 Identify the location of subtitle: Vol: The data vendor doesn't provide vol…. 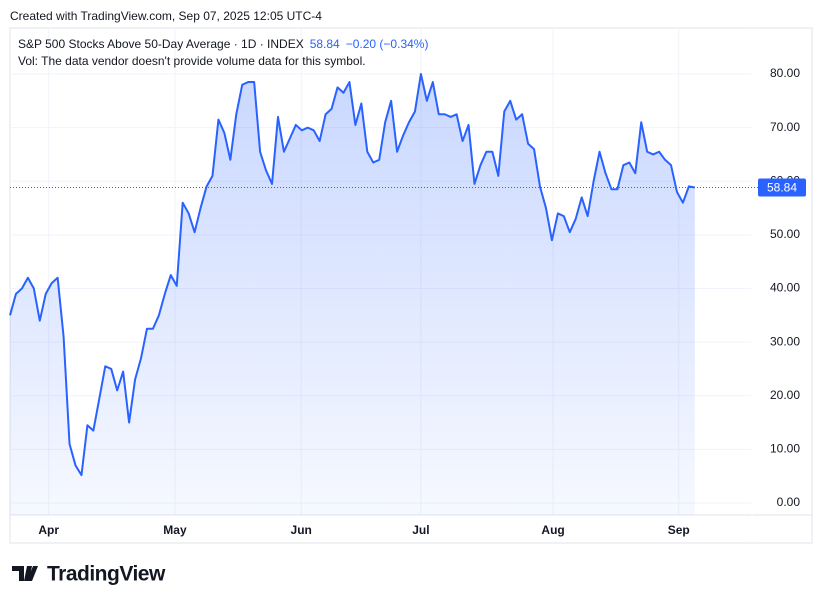
(192, 61).